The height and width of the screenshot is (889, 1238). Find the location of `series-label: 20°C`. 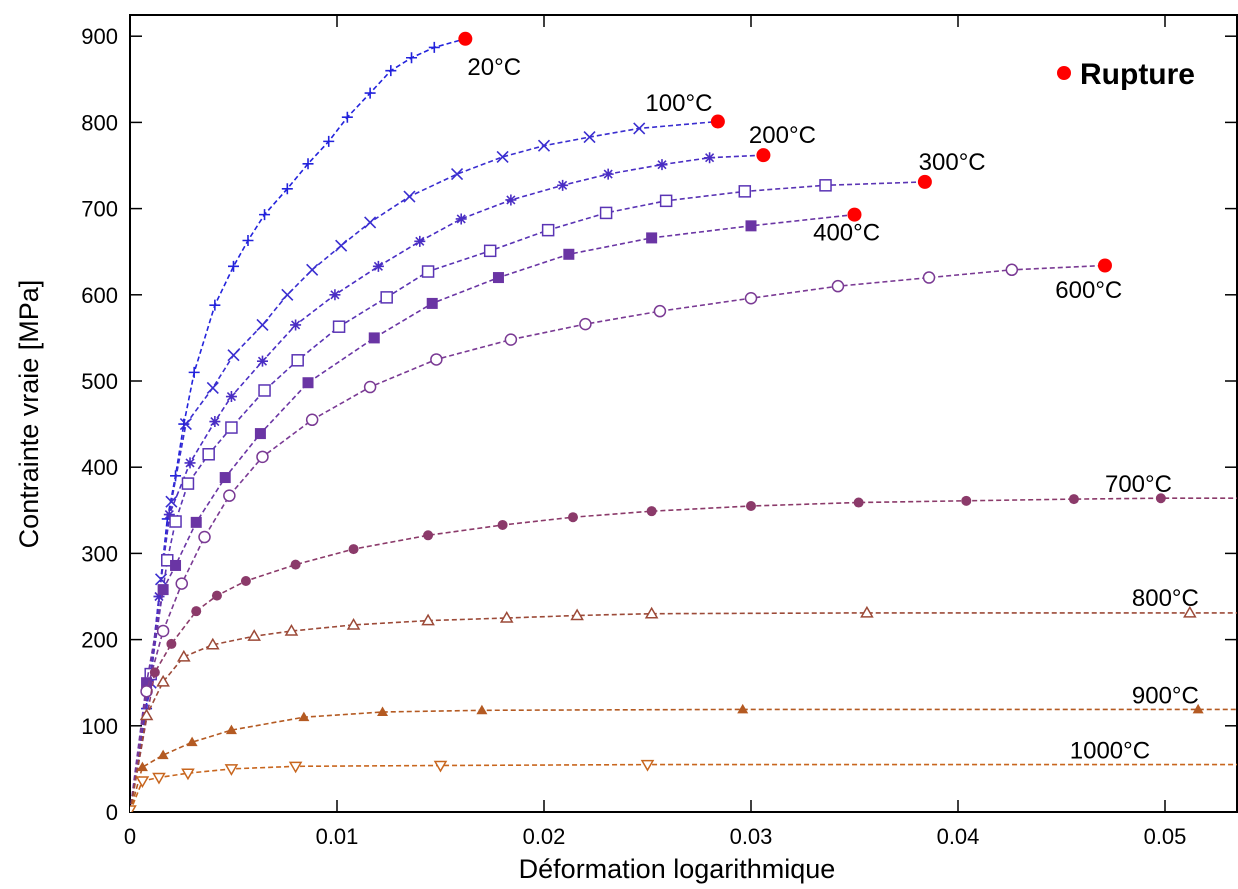

series-label: 20°C is located at coordinates (494, 67).